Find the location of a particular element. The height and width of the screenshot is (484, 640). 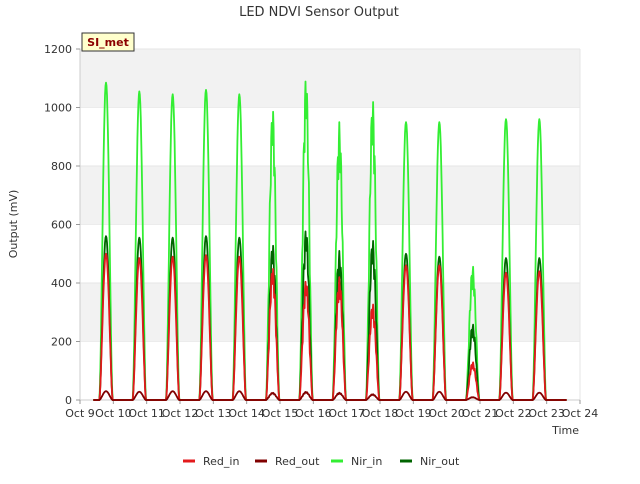

x-tick-label: Oct 18 is located at coordinates (380, 413).